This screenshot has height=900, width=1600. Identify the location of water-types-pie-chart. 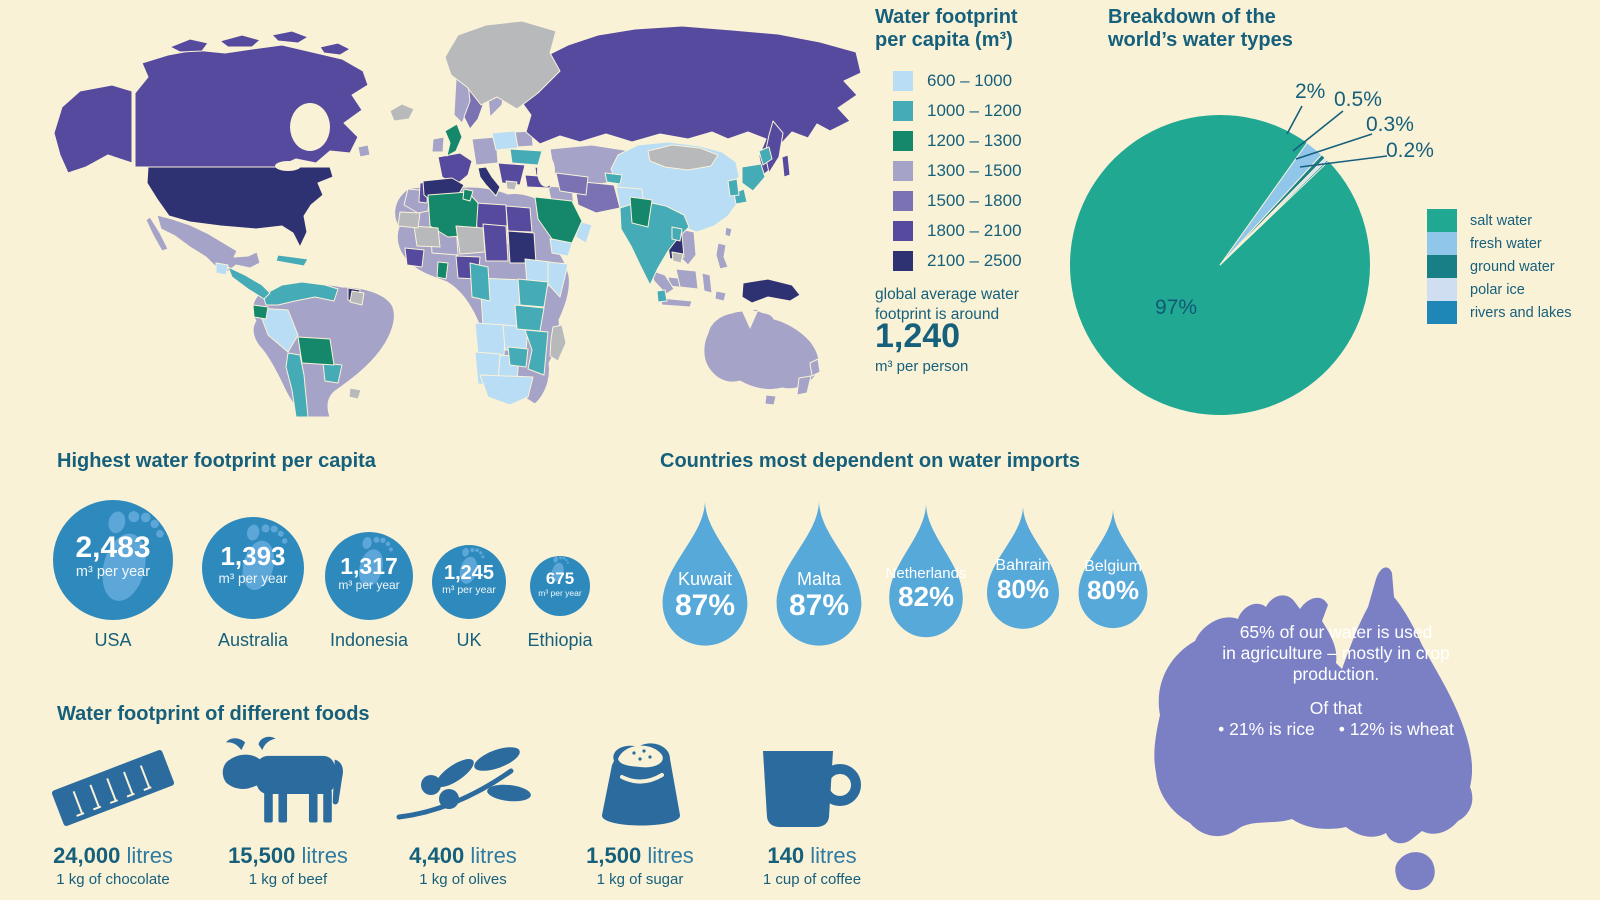
(1229, 260).